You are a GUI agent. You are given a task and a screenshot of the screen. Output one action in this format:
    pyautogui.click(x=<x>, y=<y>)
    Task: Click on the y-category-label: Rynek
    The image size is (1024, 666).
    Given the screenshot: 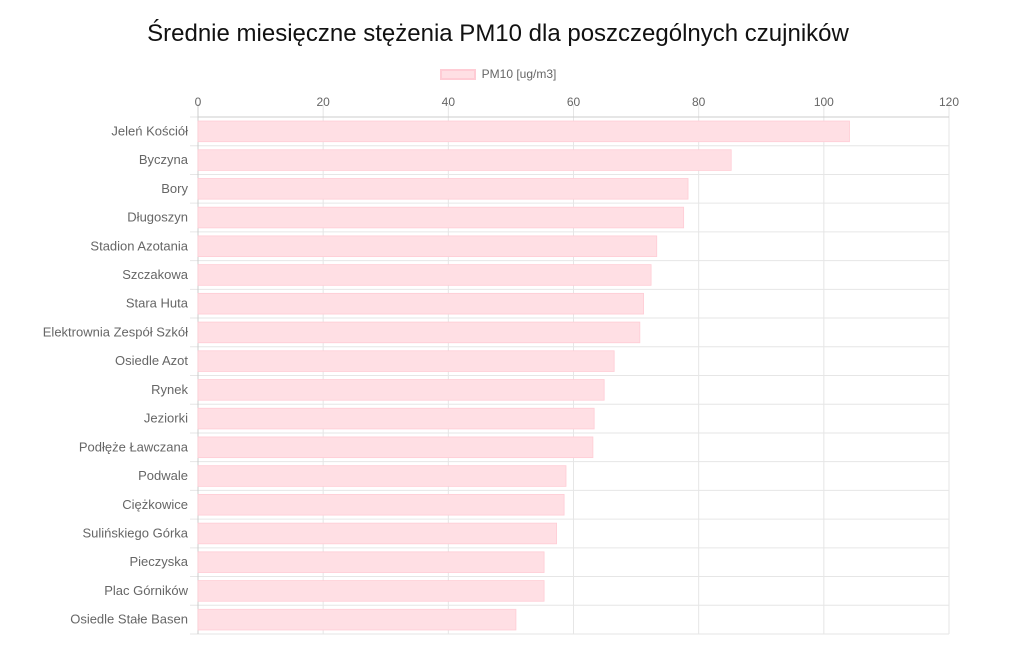 What is the action you would take?
    pyautogui.click(x=169, y=389)
    